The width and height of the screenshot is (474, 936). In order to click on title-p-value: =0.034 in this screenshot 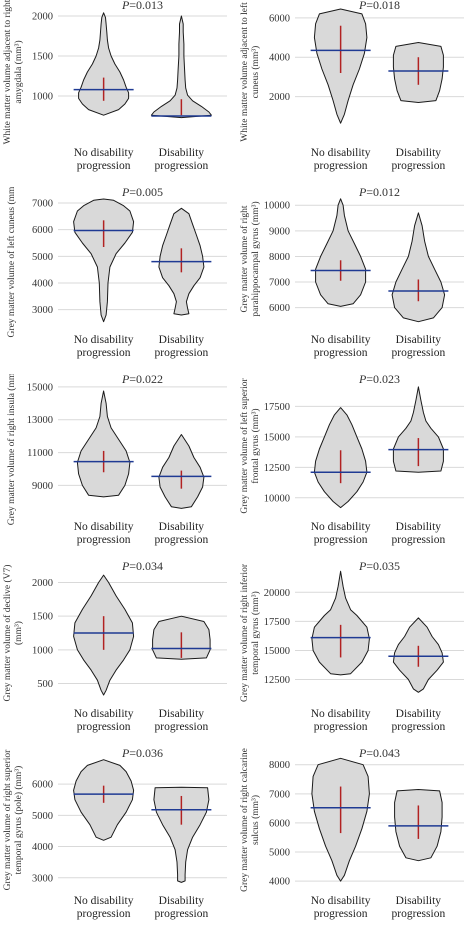, I will do `click(146, 567)`.